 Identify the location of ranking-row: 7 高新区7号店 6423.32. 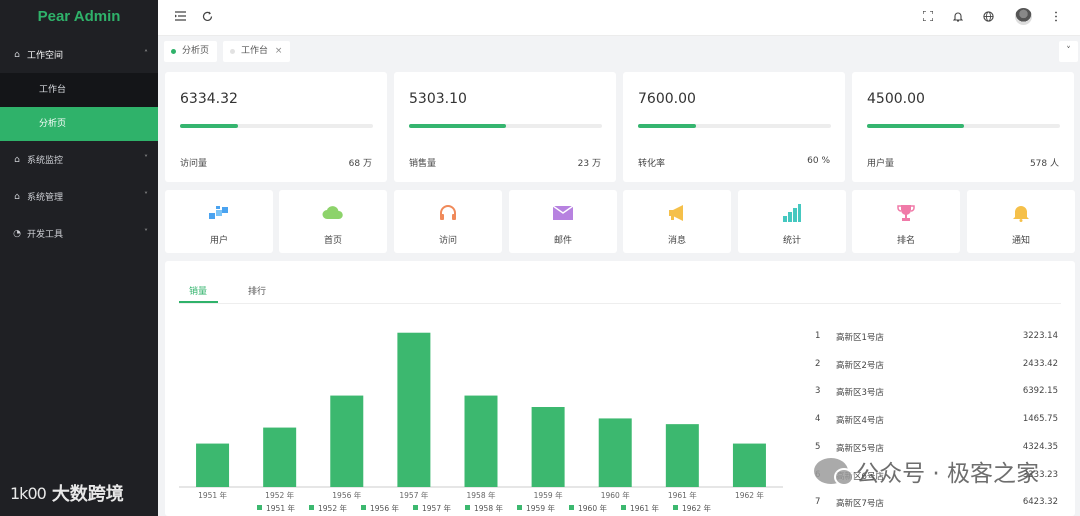
(940, 504).